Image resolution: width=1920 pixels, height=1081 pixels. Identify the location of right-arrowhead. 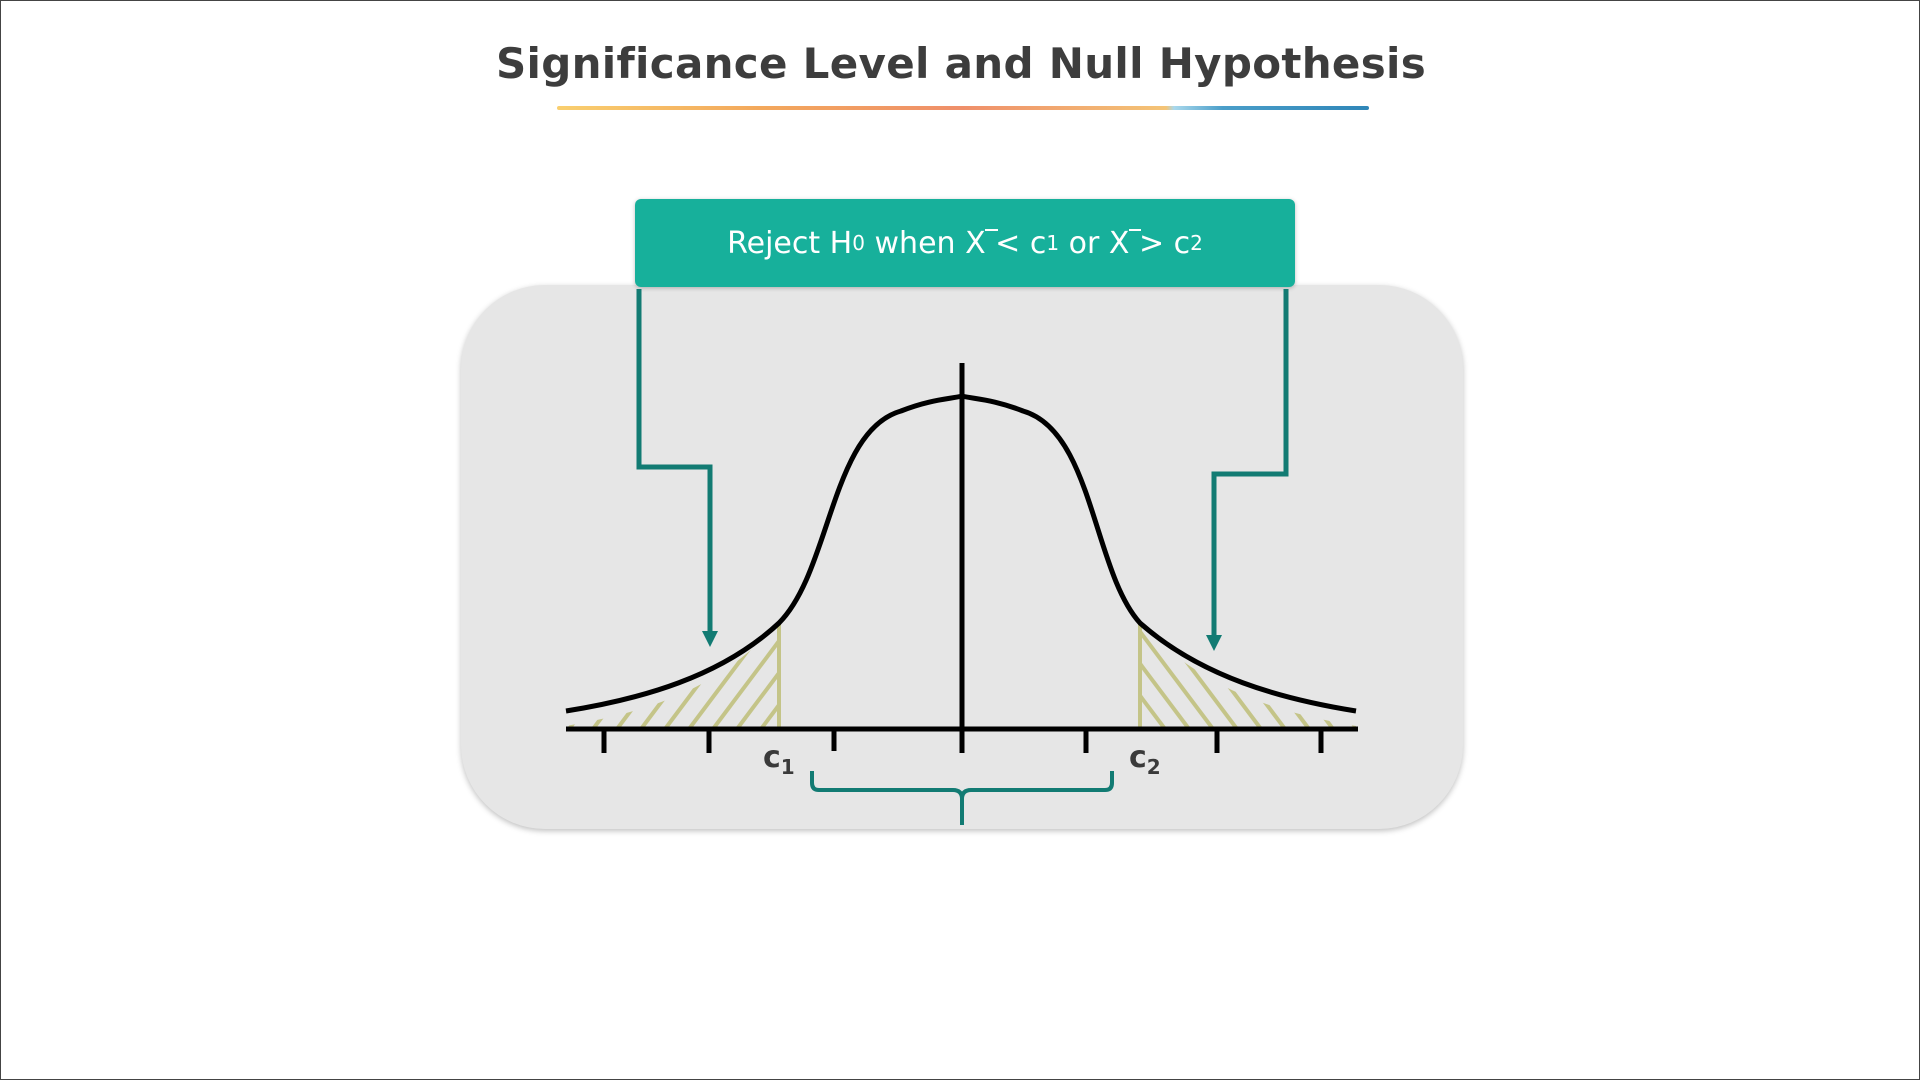
(1214, 643).